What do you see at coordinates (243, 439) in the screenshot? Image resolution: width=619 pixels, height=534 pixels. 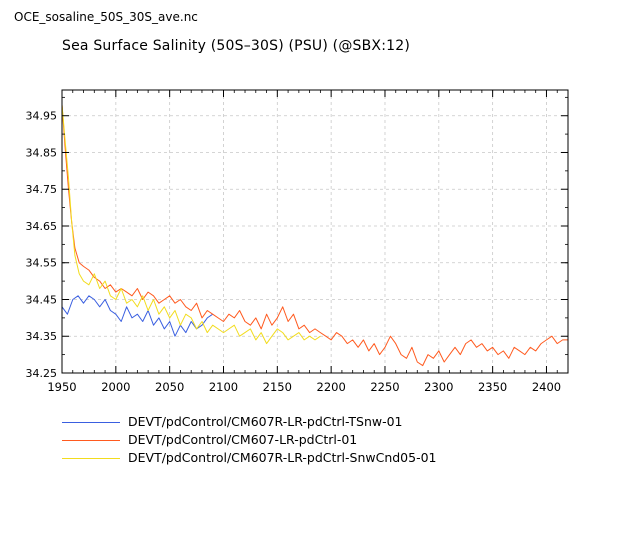 I see `legend-label: DEVT/pdControl/CM607-LR-pdCtrl-01` at bounding box center [243, 439].